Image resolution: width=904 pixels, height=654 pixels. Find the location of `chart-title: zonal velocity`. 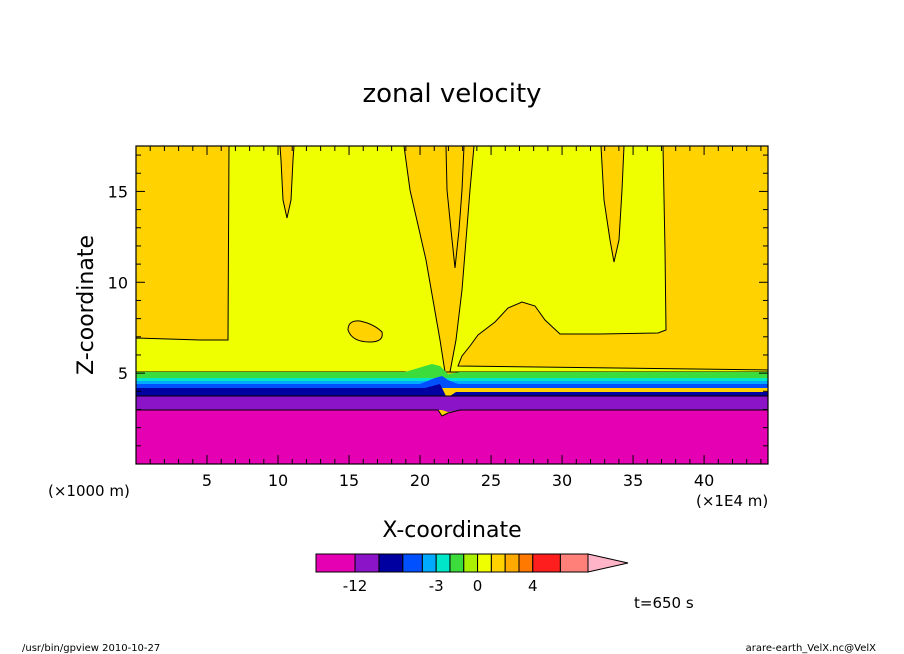

chart-title: zonal velocity is located at coordinates (451, 94).